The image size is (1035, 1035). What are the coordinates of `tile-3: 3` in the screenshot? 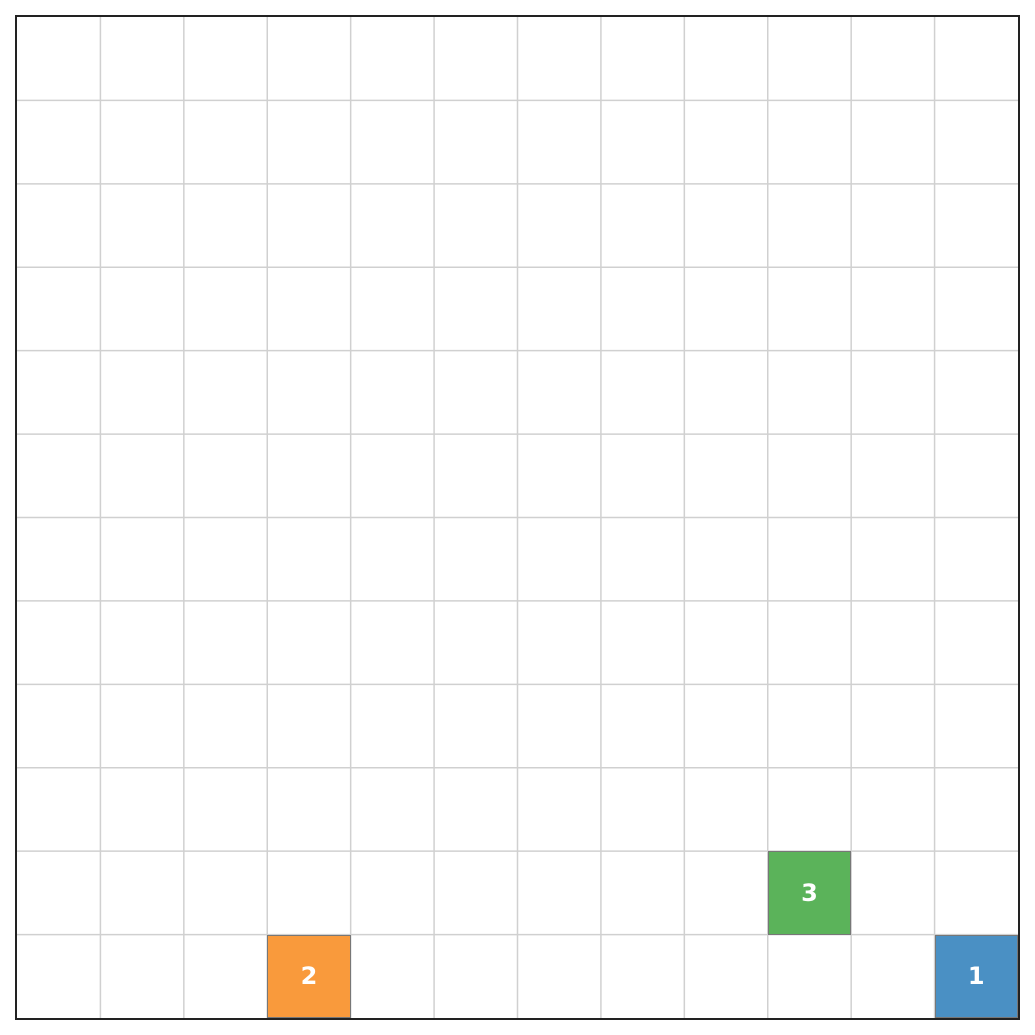 It's located at (809, 893).